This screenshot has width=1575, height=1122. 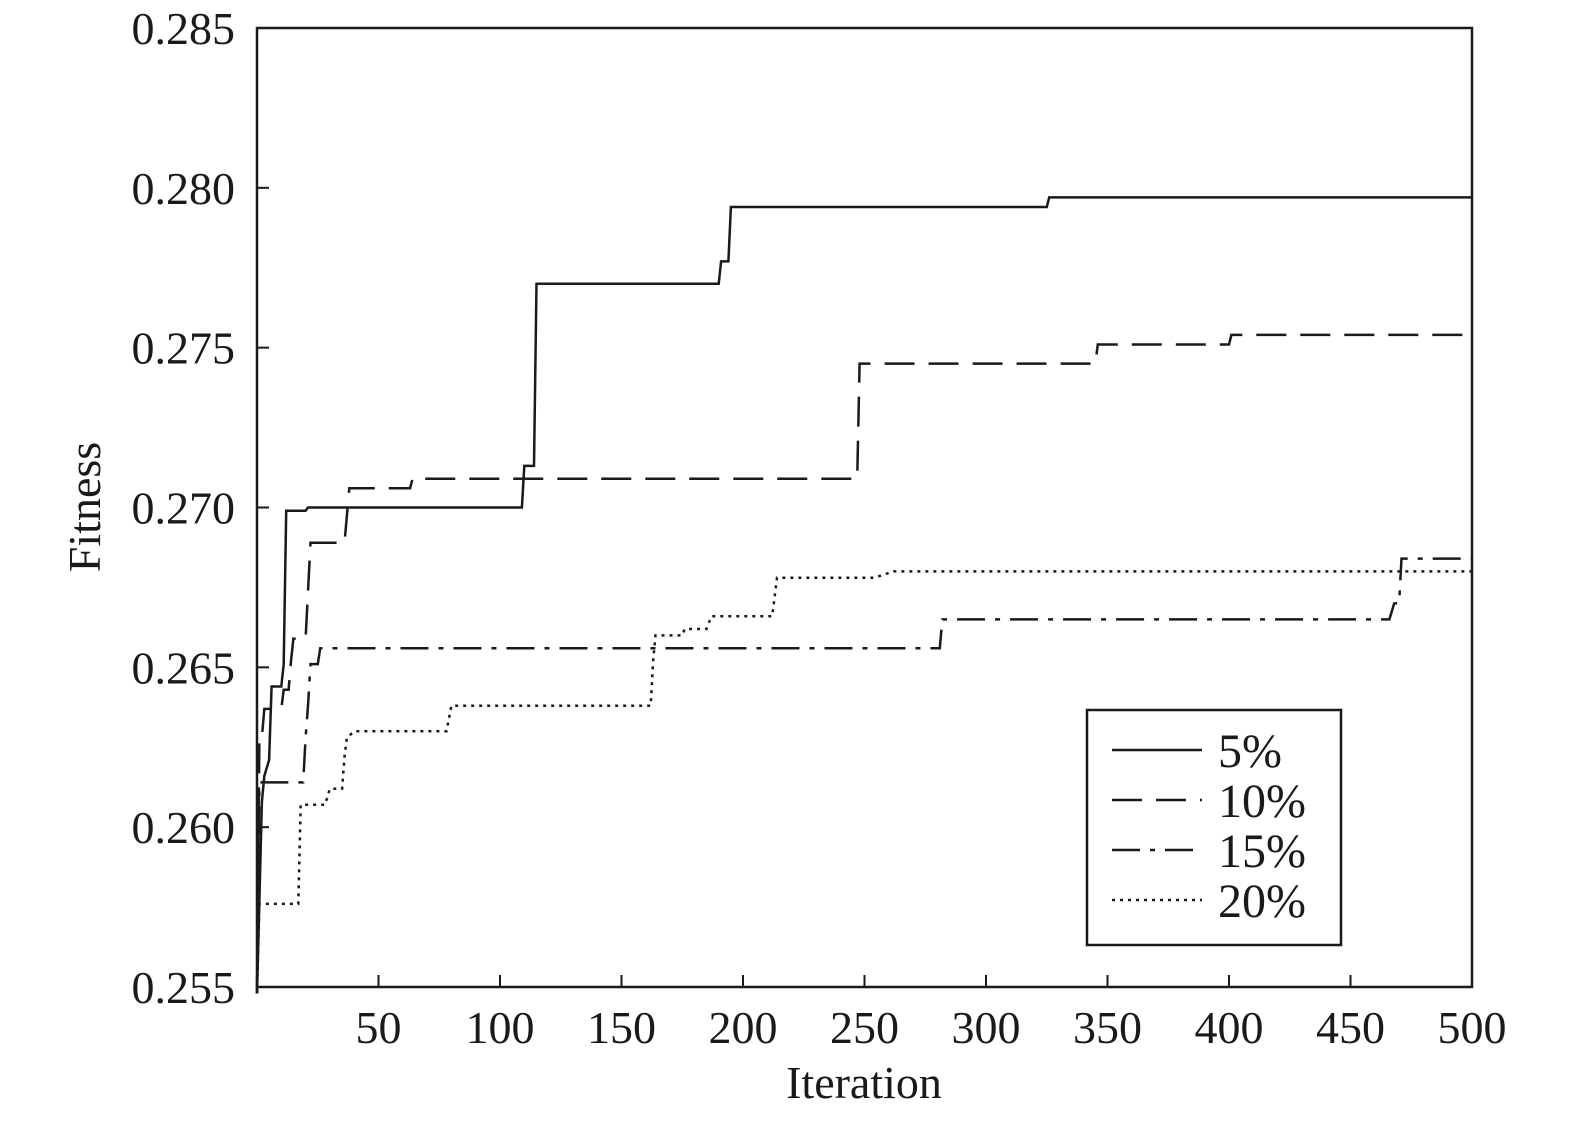 What do you see at coordinates (184, 508) in the screenshot?
I see `y-tick-label: 0.270` at bounding box center [184, 508].